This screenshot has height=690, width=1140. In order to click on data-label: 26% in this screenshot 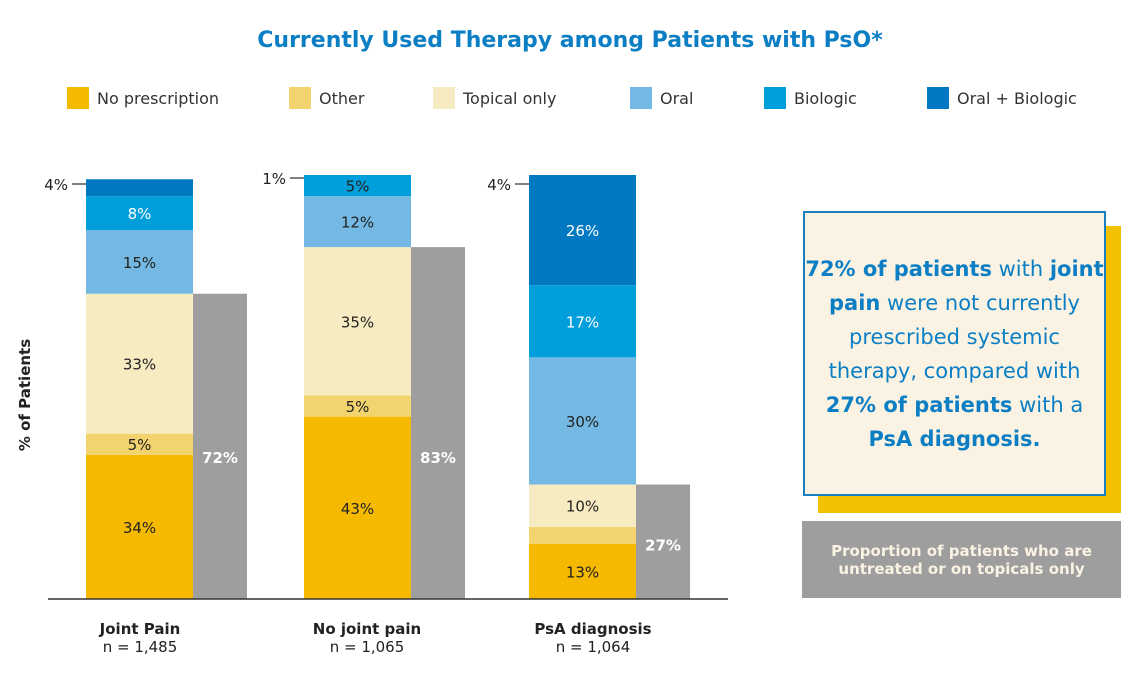, I will do `click(582, 231)`.